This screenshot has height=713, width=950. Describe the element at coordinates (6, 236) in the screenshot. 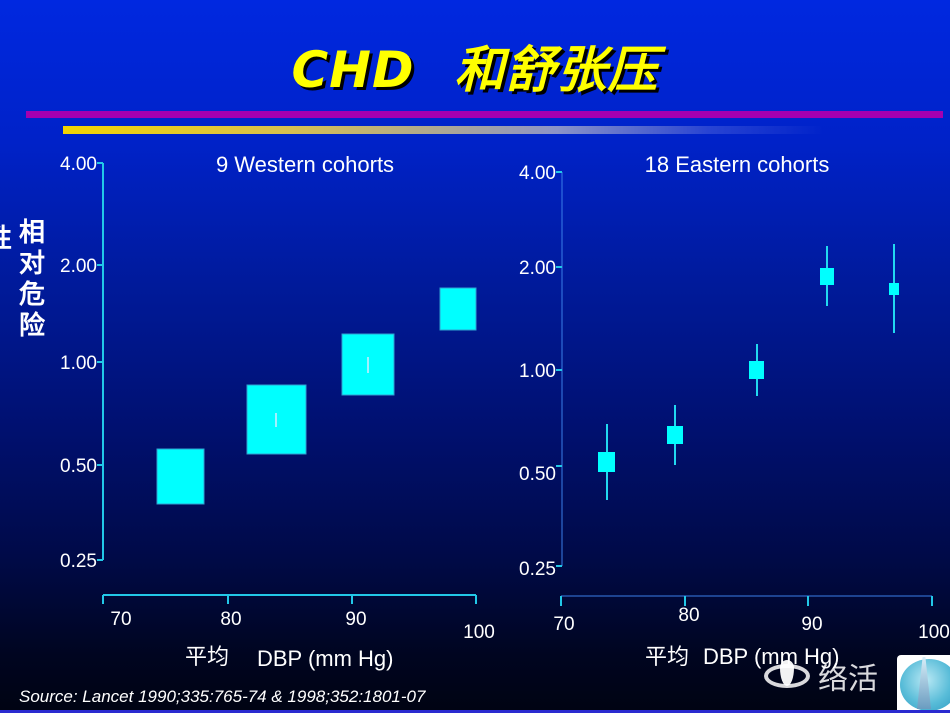

I see `y-axis-label-cut-char: 性` at that location.